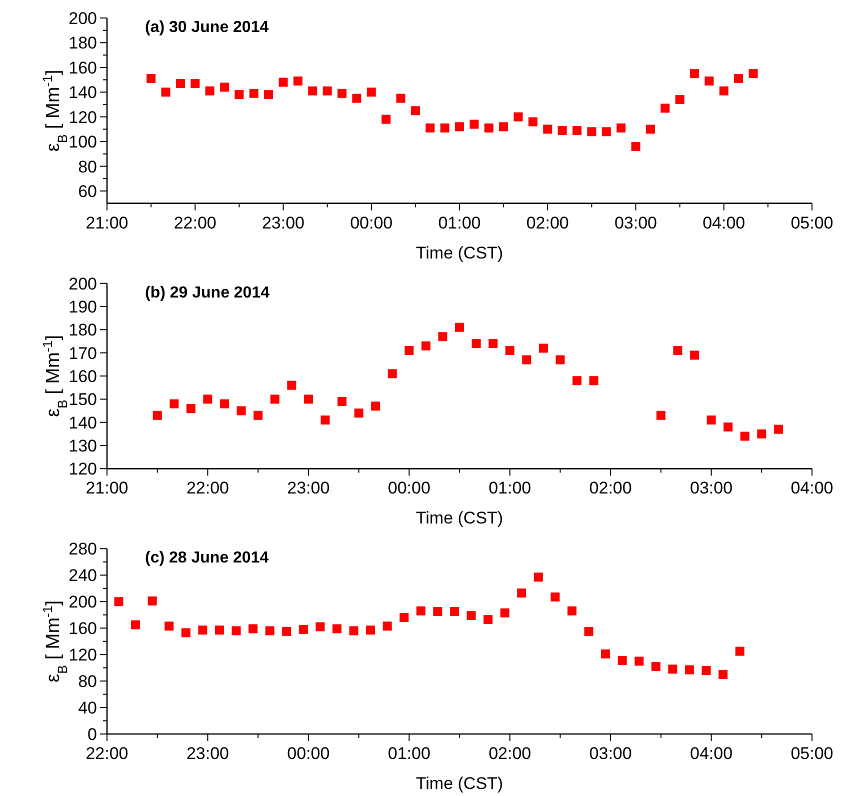 Image resolution: width=843 pixels, height=796 pixels. Describe the element at coordinates (82, 307) in the screenshot. I see `y-tick-label: 190` at that location.